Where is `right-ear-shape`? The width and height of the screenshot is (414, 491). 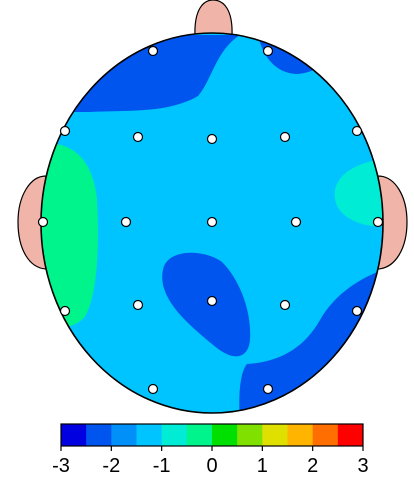 right-ear-shape is located at coordinates (392, 222).